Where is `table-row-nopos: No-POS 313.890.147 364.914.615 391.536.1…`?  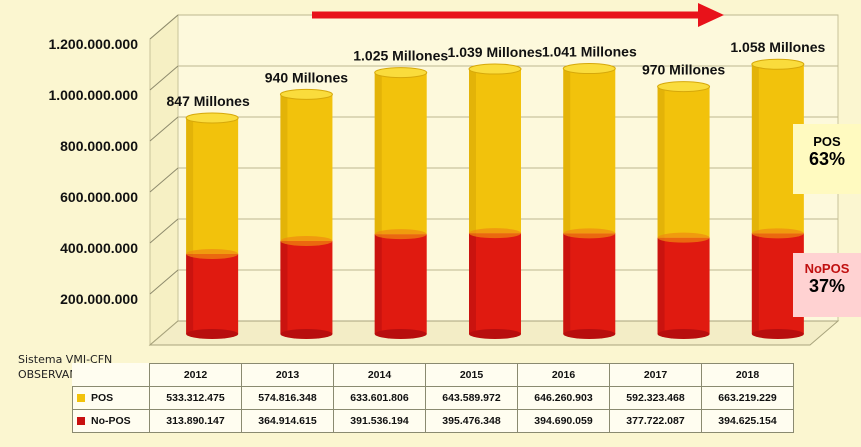
table-row-nopos: No-POS 313.890.147 364.914.615 391.536.1… is located at coordinates (433, 421).